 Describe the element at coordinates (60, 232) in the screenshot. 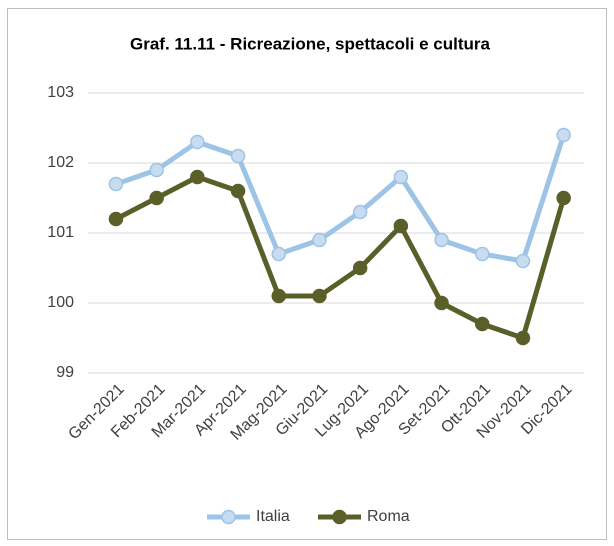

I see `y-tick-label: 101` at that location.